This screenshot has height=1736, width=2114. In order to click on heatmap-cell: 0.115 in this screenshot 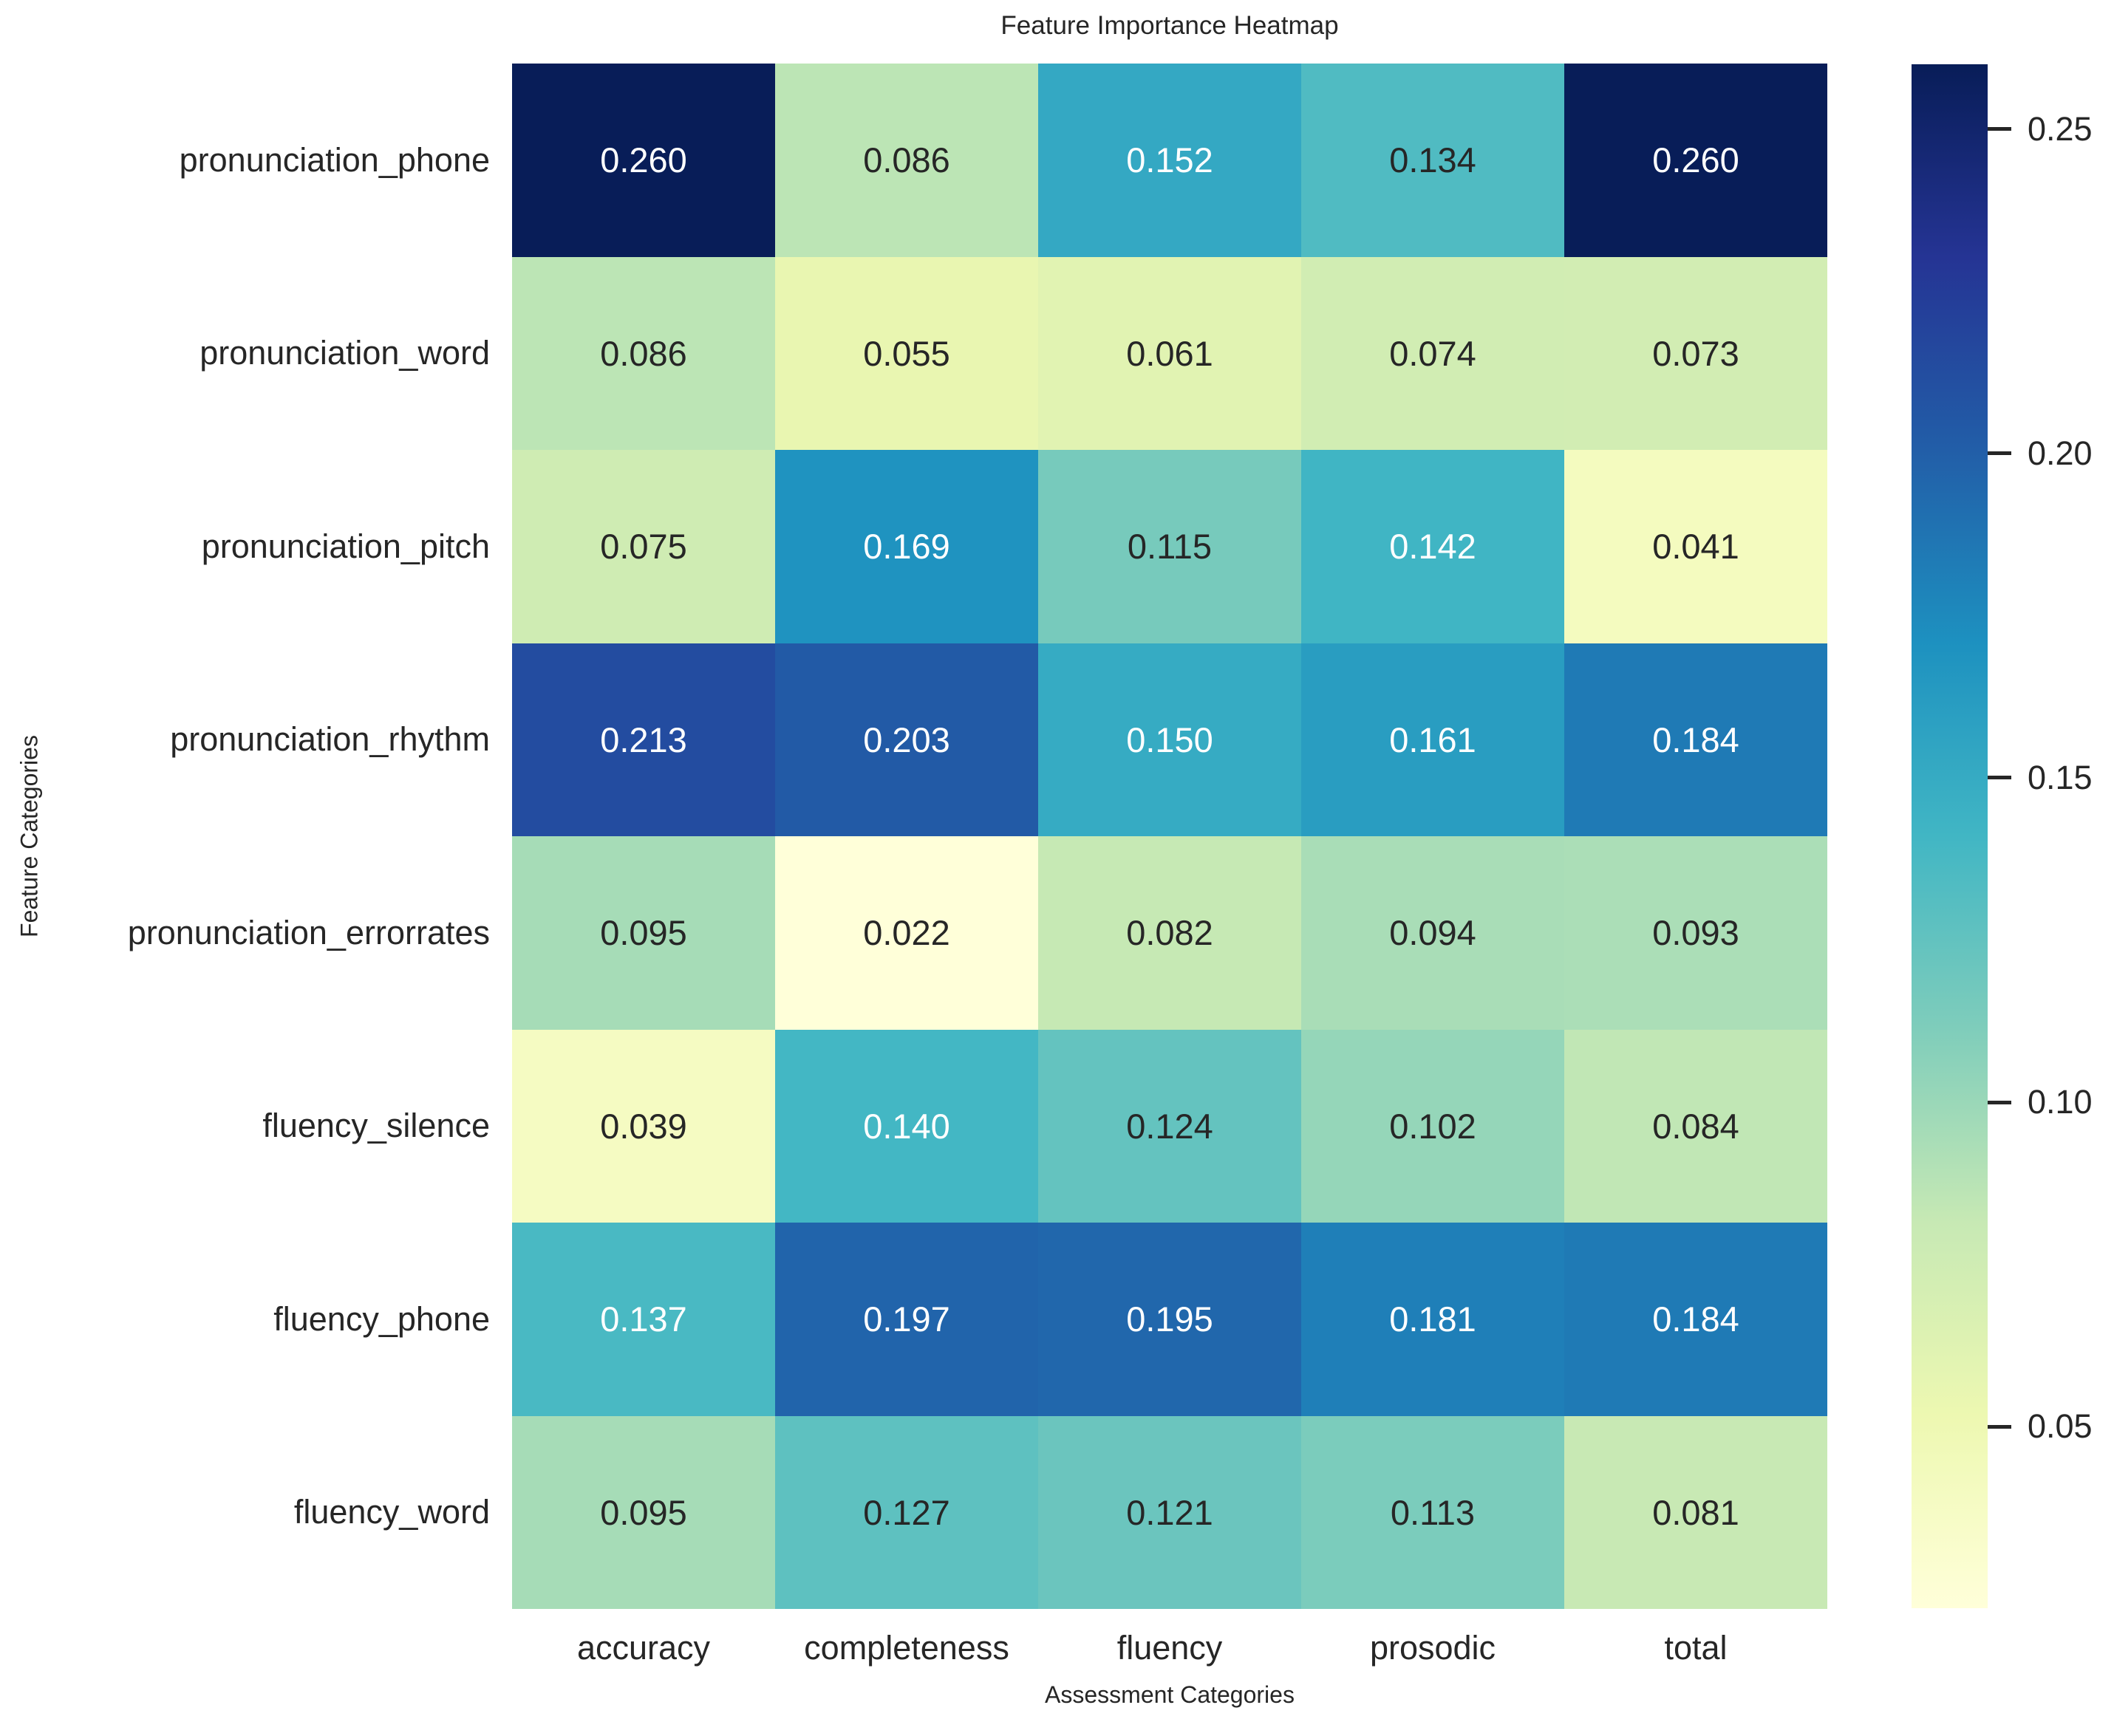, I will do `click(1169, 546)`.